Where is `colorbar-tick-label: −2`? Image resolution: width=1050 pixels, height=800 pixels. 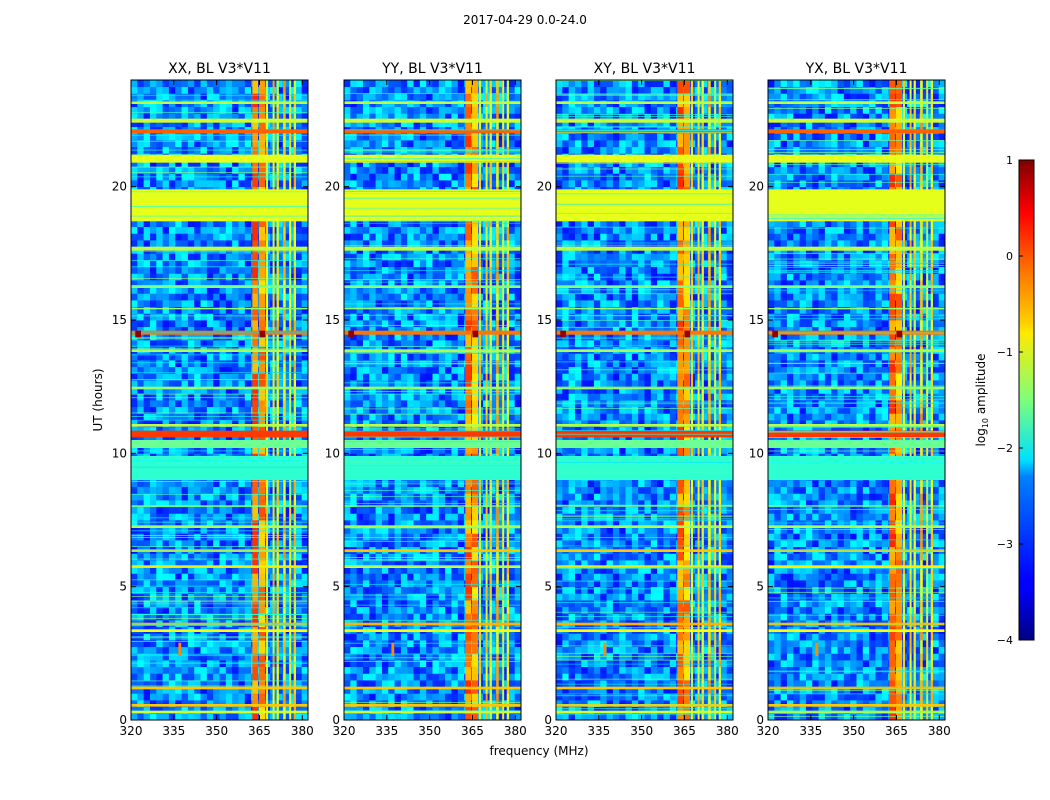
colorbar-tick-label: −2 is located at coordinates (1005, 448).